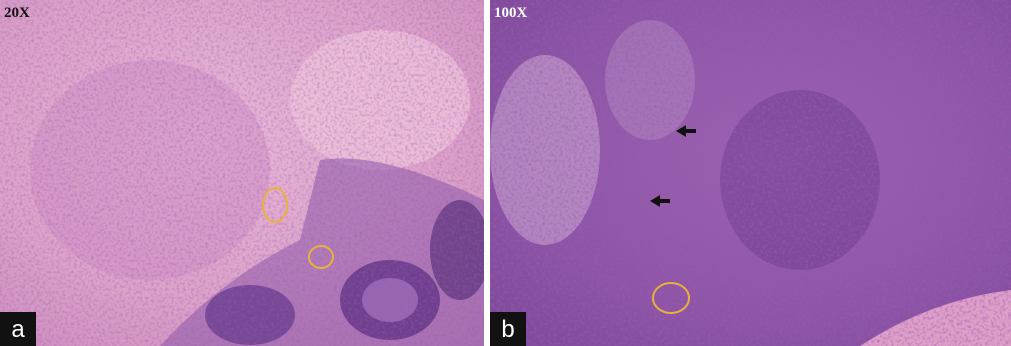 This screenshot has width=1011, height=346. I want to click on panel-label: b, so click(507, 329).